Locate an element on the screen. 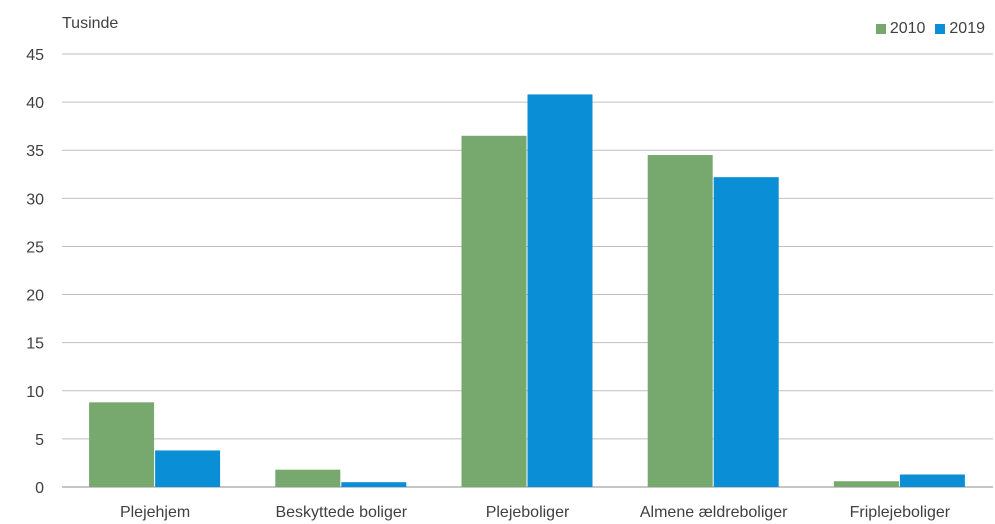 This screenshot has height=524, width=995. y-tick-label: 20 is located at coordinates (35, 296).